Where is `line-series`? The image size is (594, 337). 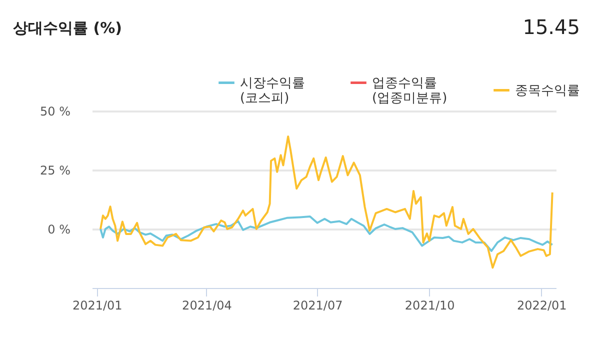 line-series is located at coordinates (327, 233).